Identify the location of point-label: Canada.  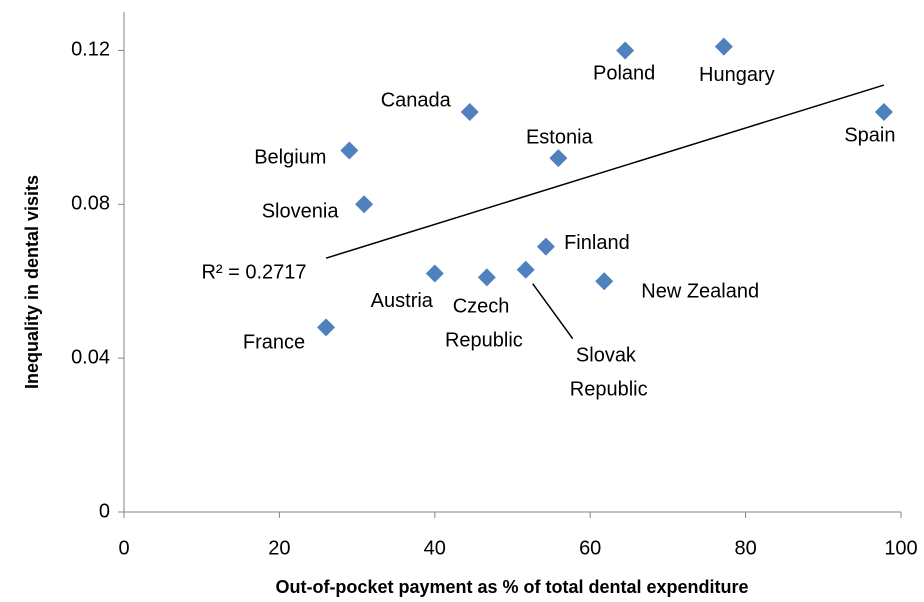
(416, 100).